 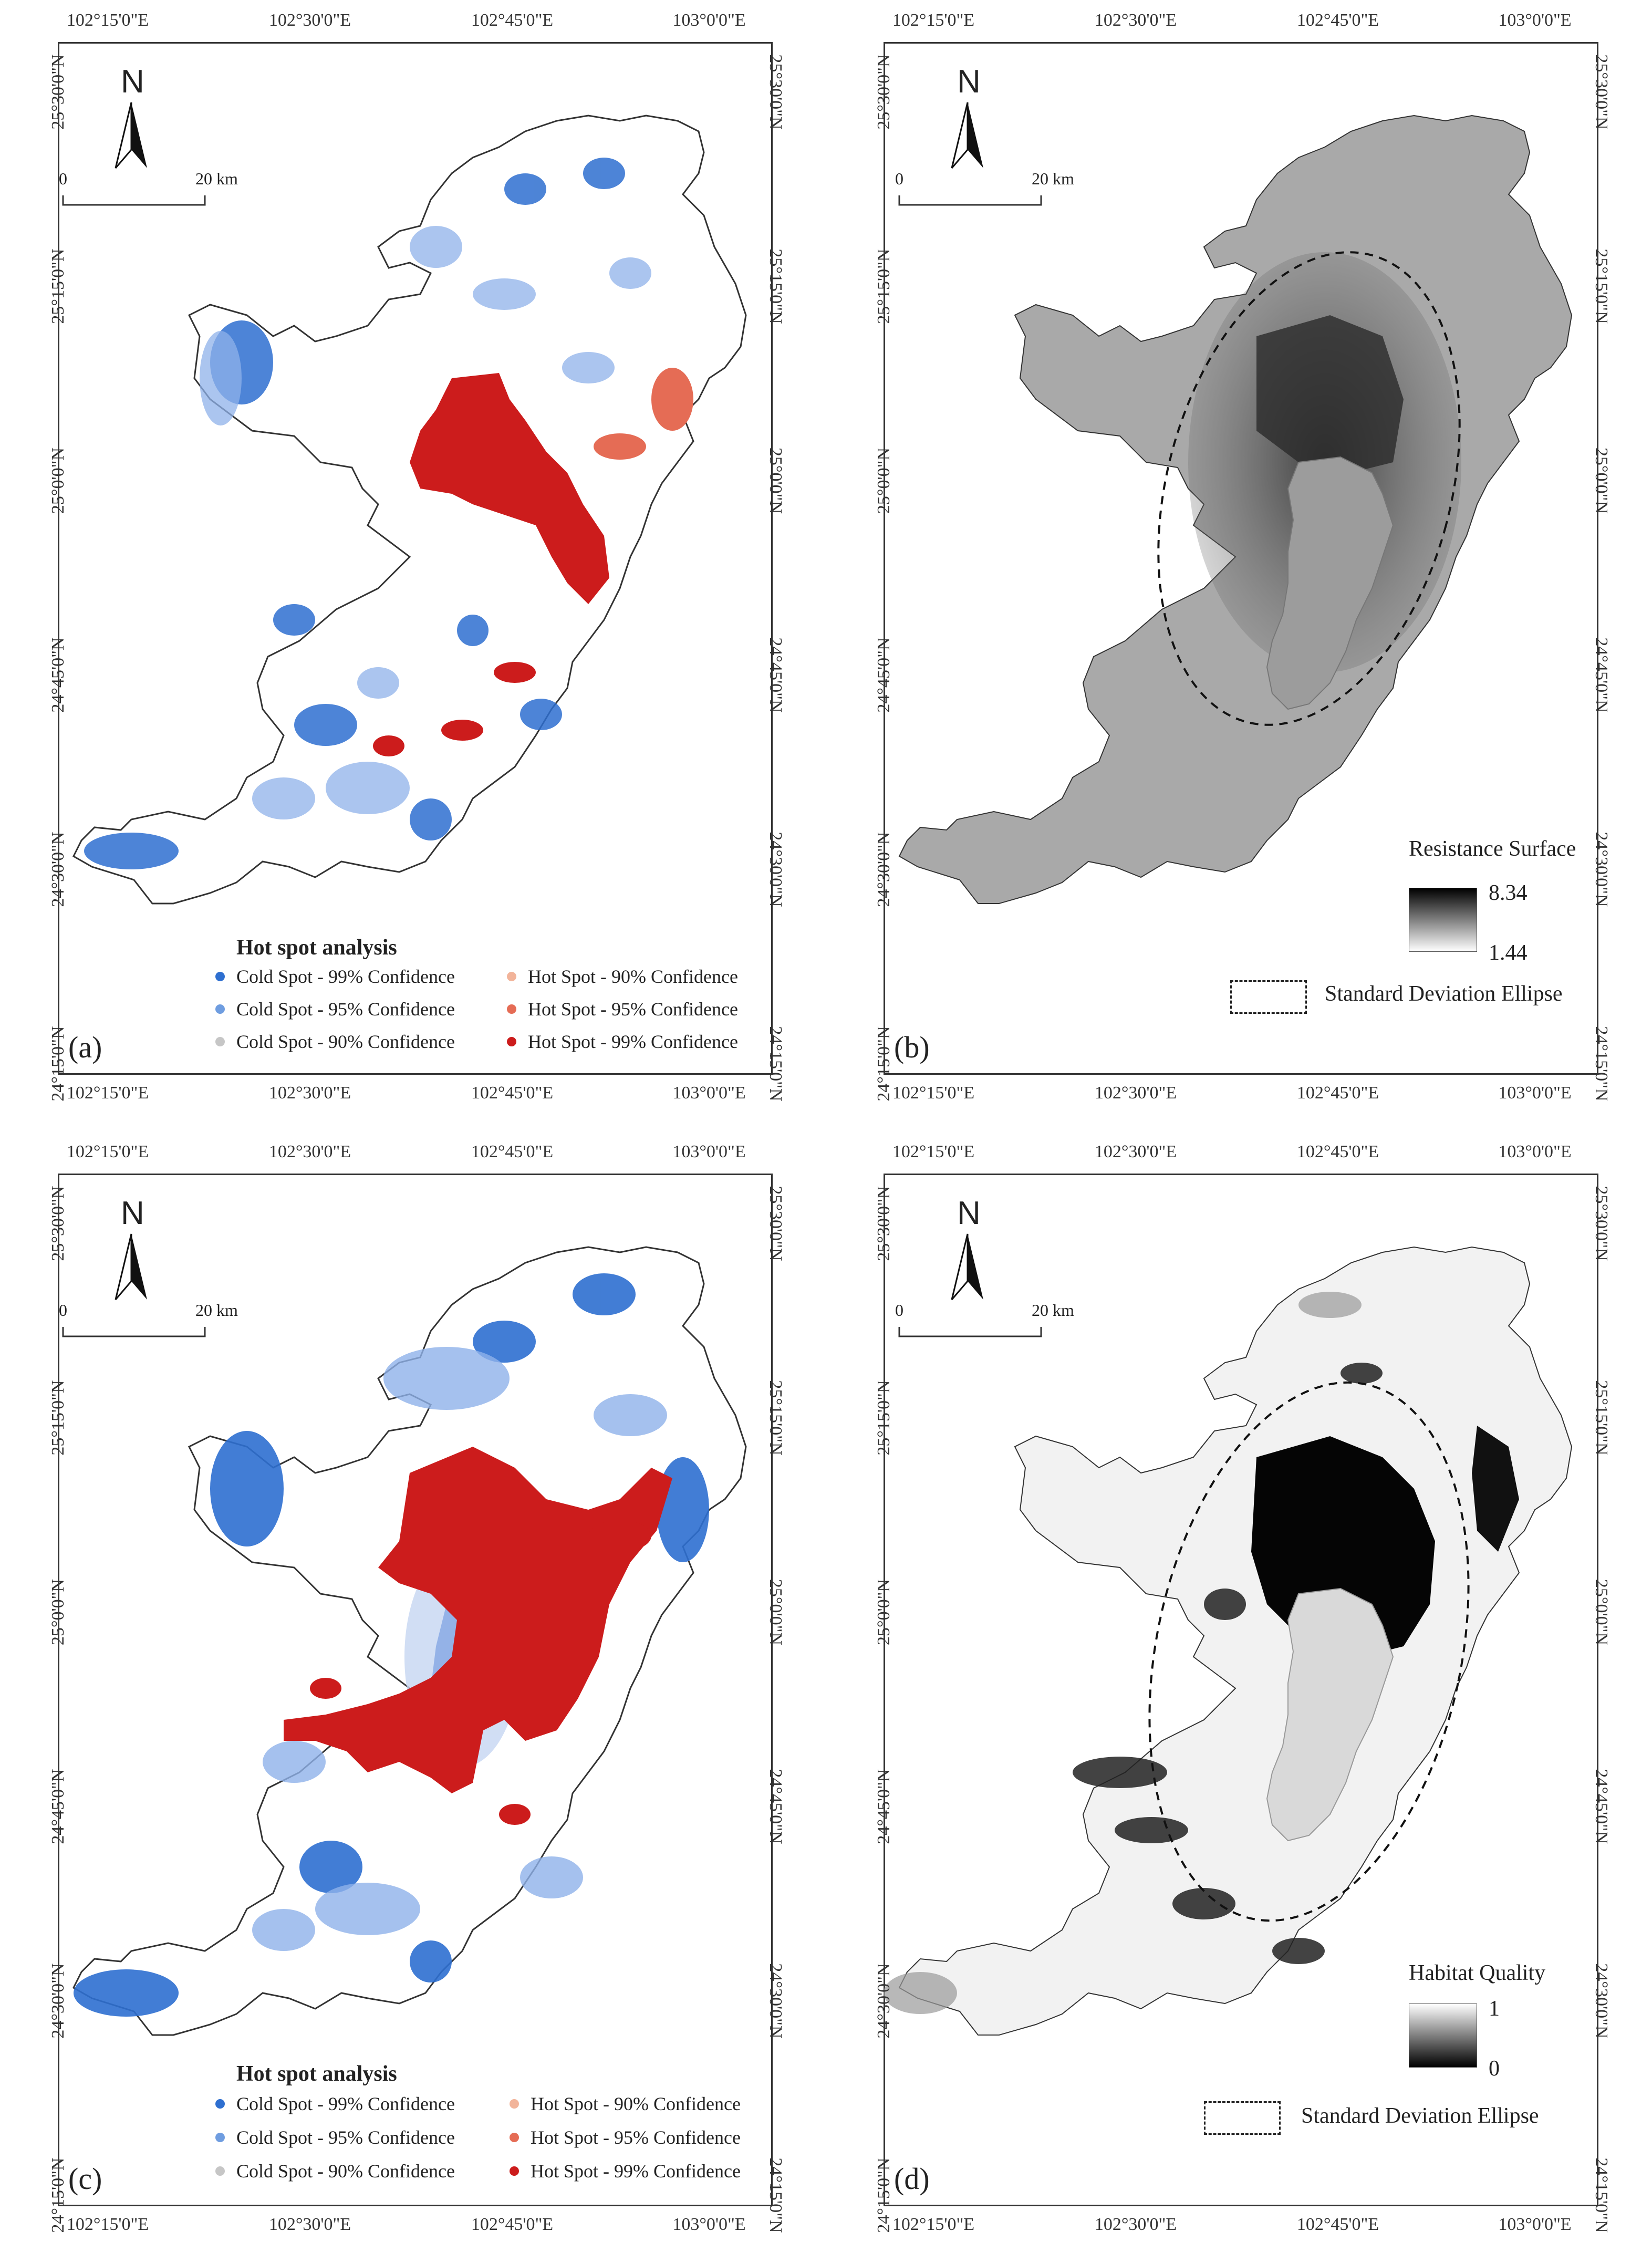 What do you see at coordinates (1443, 920) in the screenshot?
I see `resistance-gradient` at bounding box center [1443, 920].